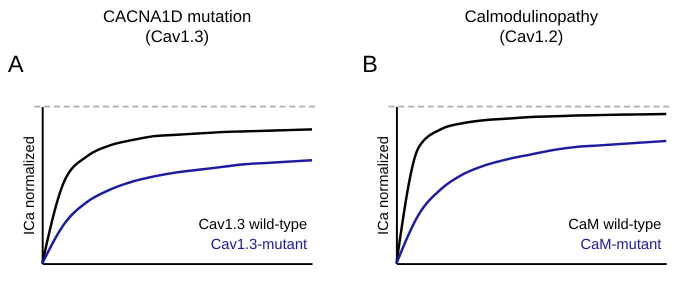 Image resolution: width=680 pixels, height=284 pixels. What do you see at coordinates (16, 64) in the screenshot?
I see `text: A` at bounding box center [16, 64].